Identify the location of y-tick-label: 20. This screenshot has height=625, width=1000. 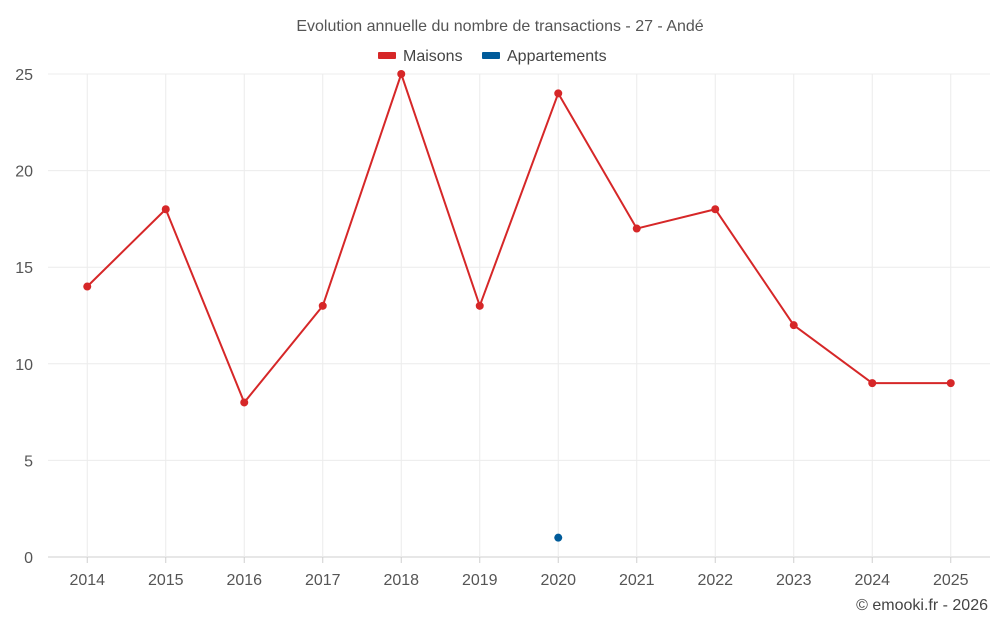
(24, 172).